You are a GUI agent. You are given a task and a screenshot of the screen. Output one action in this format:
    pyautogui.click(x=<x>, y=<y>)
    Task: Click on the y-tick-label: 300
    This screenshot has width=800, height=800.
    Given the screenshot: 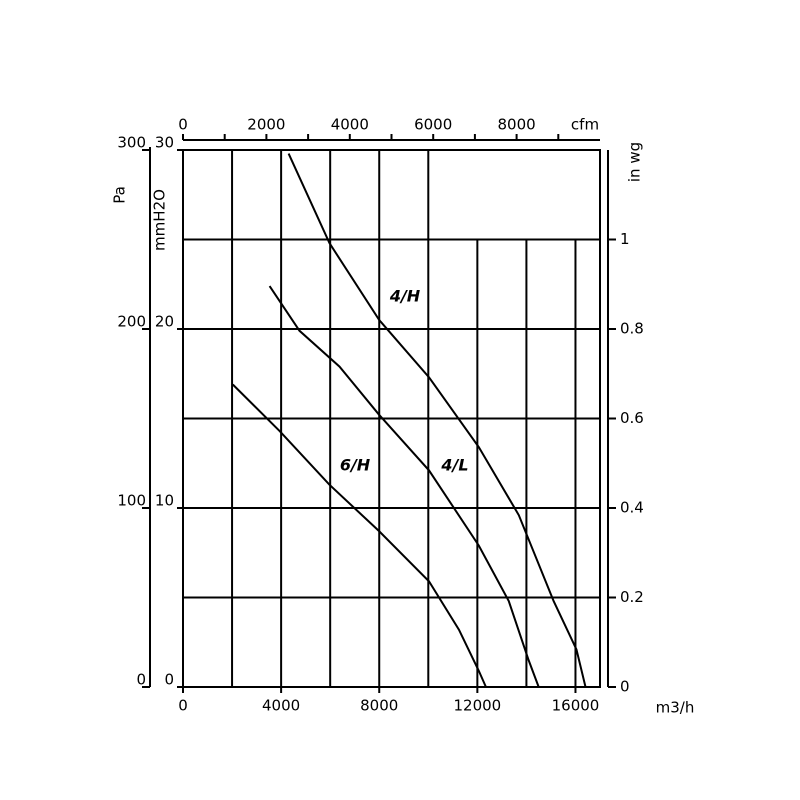 What is the action you would take?
    pyautogui.click(x=131, y=143)
    